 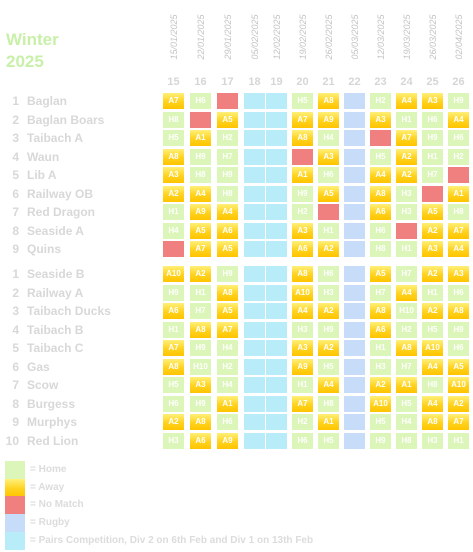 What do you see at coordinates (43, 156) in the screenshot?
I see `team-name: Waun` at bounding box center [43, 156].